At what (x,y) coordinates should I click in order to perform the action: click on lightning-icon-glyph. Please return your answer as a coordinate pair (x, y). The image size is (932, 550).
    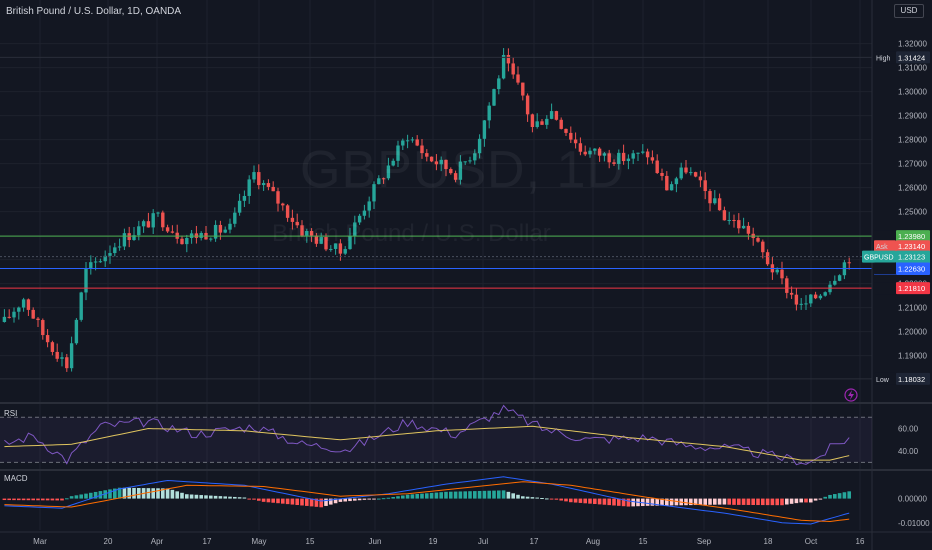
    Looking at the image, I should click on (851, 395).